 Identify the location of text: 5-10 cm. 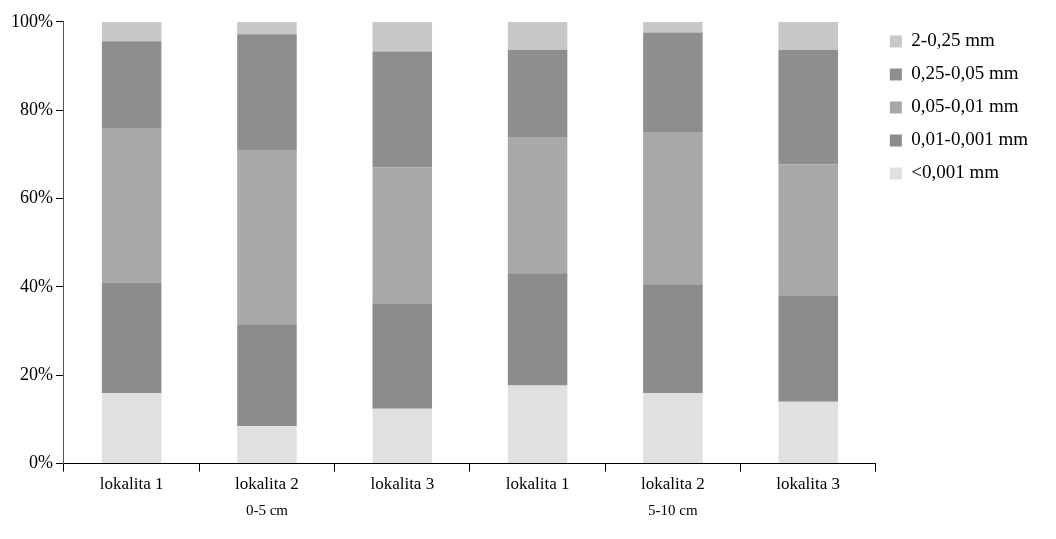
(673, 510).